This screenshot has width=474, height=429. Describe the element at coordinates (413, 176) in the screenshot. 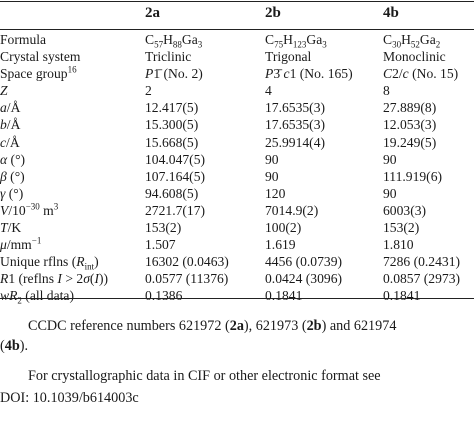

I see `table-cell: 111.919(6)` at that location.